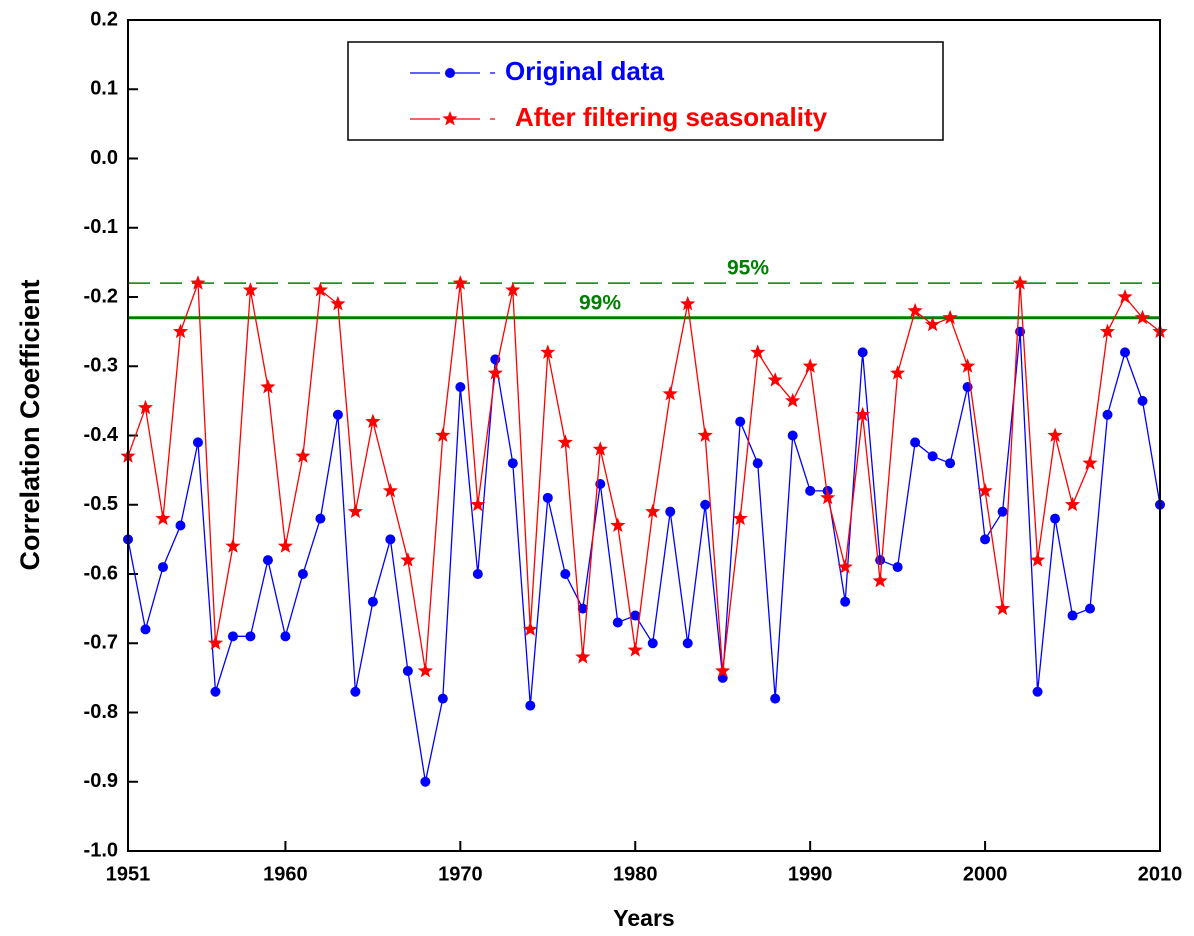 This screenshot has width=1194, height=936. Describe the element at coordinates (600, 302) in the screenshot. I see `reference-label: 99%` at that location.